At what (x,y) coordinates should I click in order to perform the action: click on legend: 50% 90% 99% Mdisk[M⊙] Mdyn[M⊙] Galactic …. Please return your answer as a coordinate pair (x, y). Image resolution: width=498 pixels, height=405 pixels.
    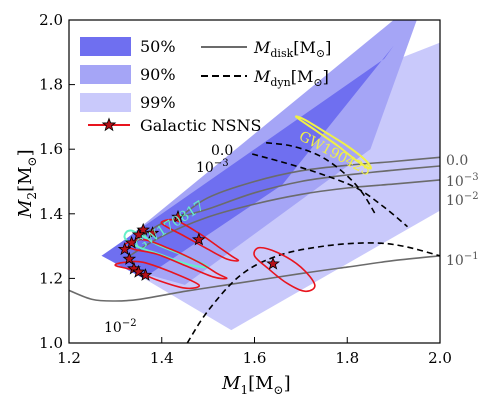
    Looking at the image, I should click on (205, 86).